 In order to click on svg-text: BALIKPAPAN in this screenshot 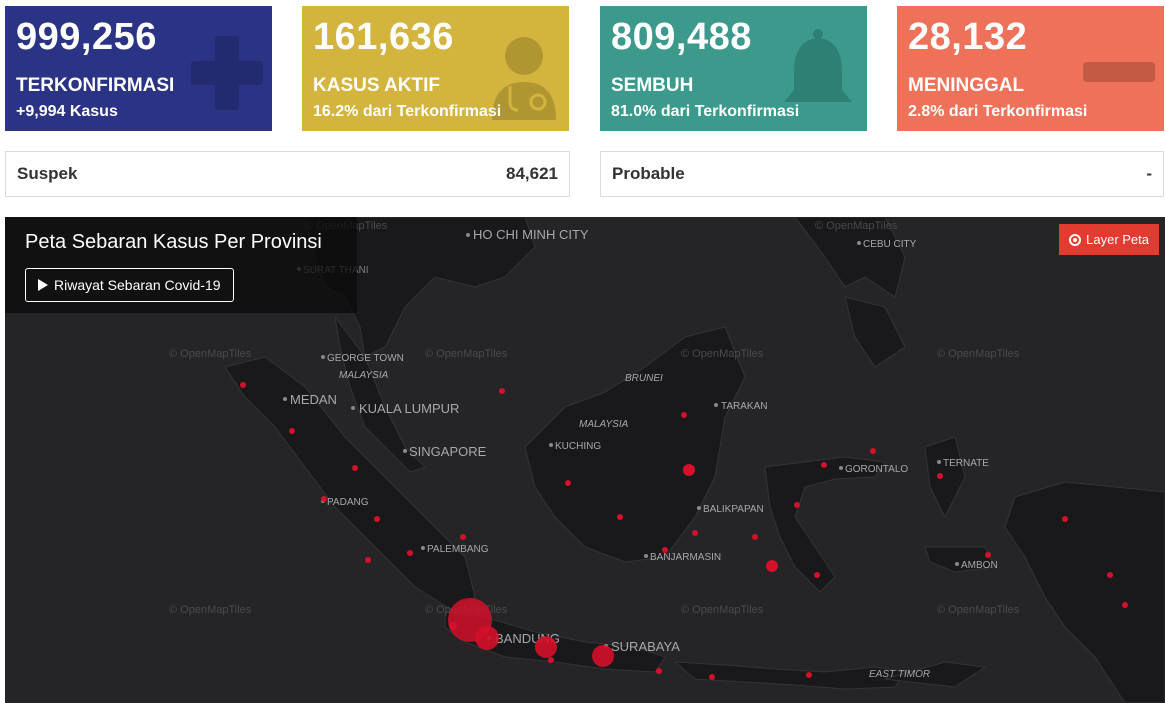, I will do `click(733, 509)`.